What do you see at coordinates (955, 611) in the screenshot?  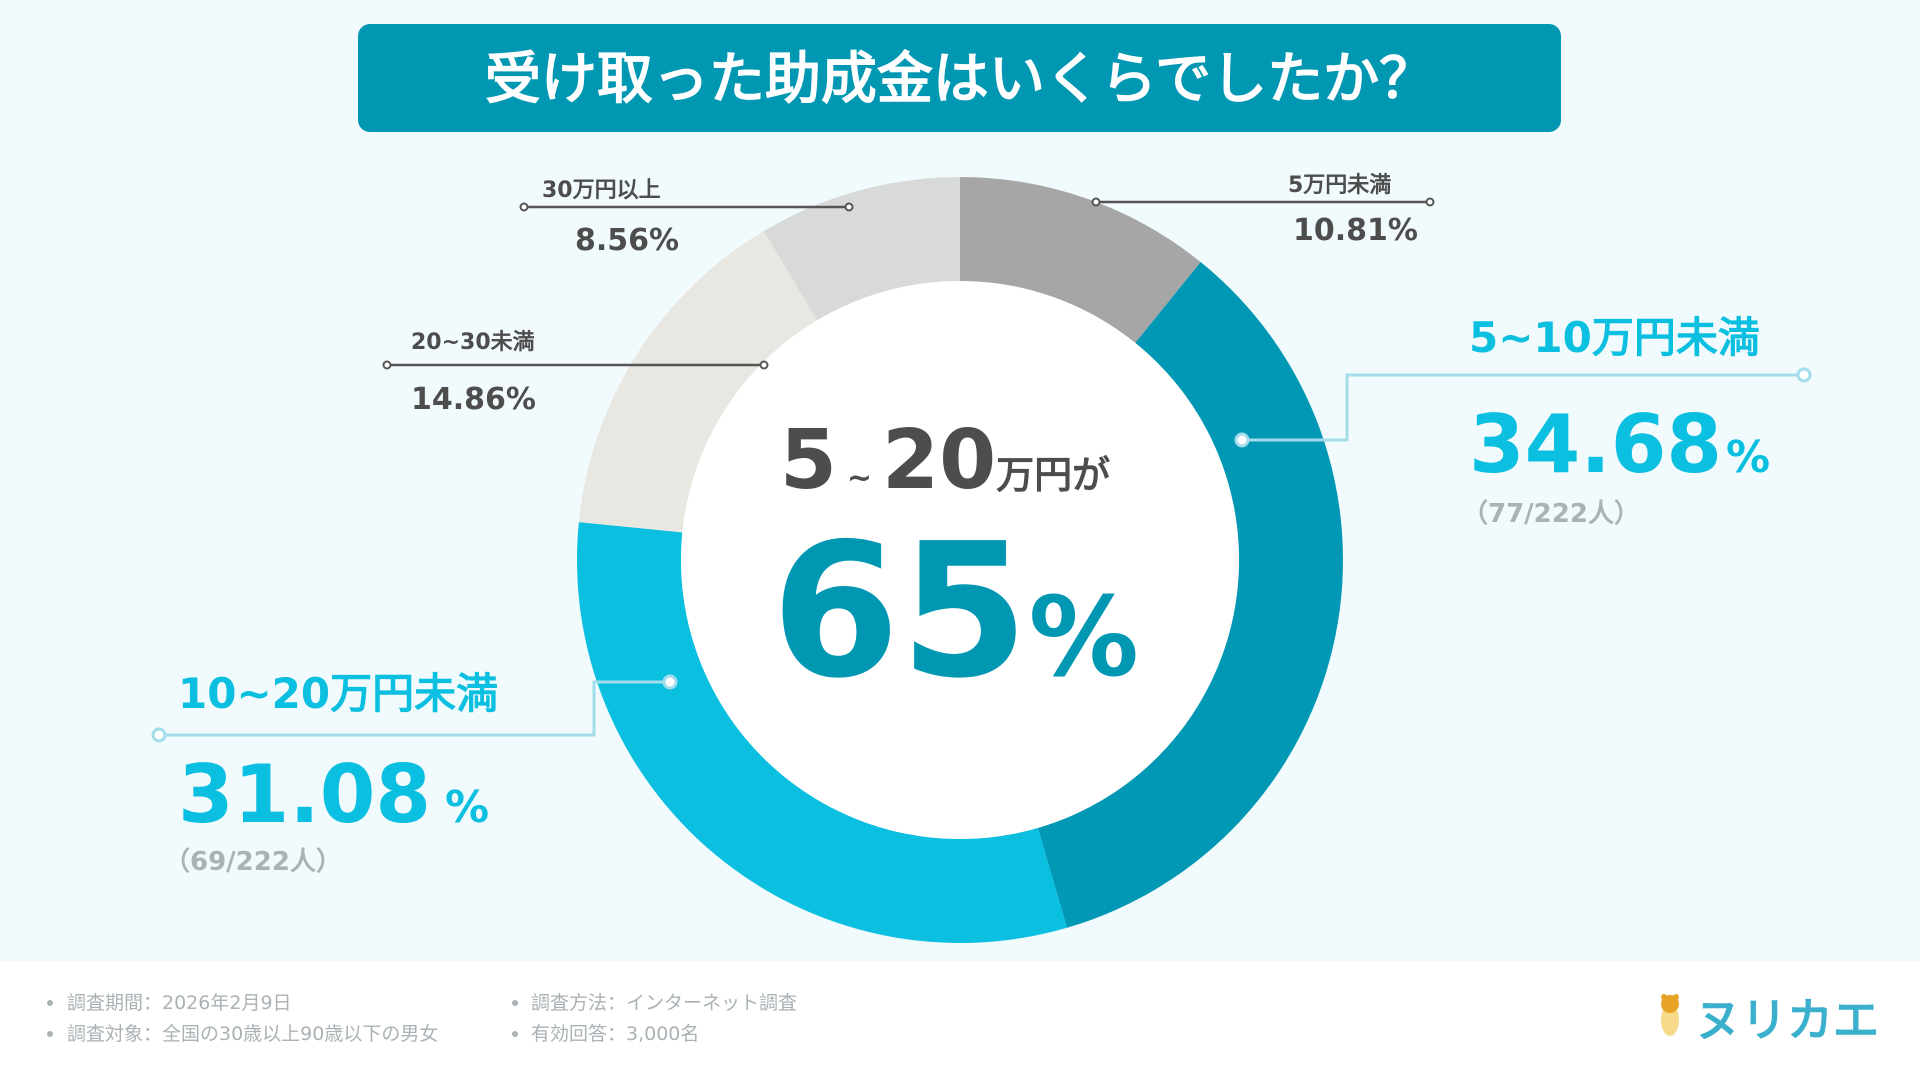 I see `center-value: 65%` at bounding box center [955, 611].